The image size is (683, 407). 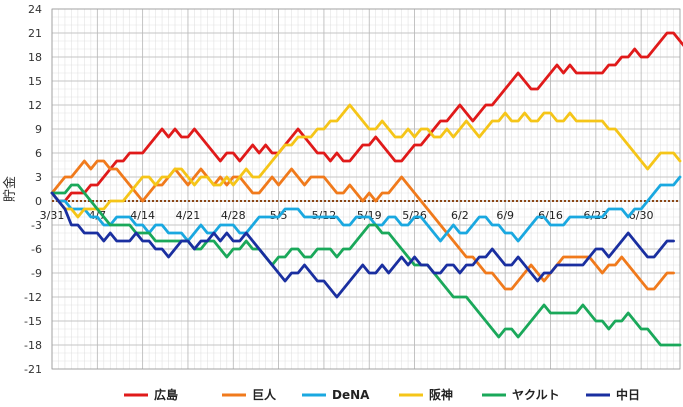 What do you see at coordinates (33, 297) in the screenshot?
I see `y-tick-label: -12` at bounding box center [33, 297].